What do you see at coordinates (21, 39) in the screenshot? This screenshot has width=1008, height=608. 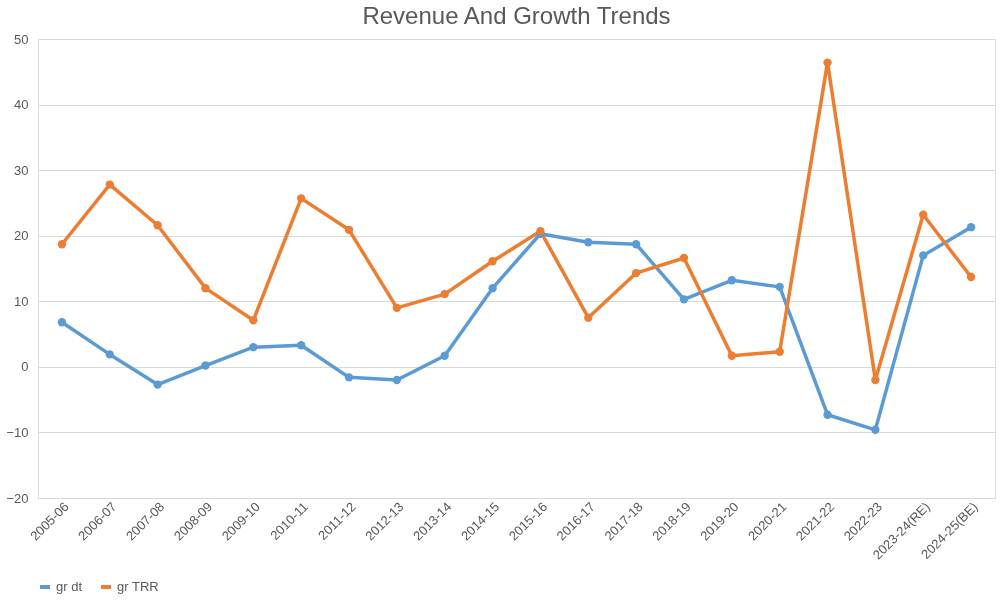 I see `y-tick-label: 50` at bounding box center [21, 39].